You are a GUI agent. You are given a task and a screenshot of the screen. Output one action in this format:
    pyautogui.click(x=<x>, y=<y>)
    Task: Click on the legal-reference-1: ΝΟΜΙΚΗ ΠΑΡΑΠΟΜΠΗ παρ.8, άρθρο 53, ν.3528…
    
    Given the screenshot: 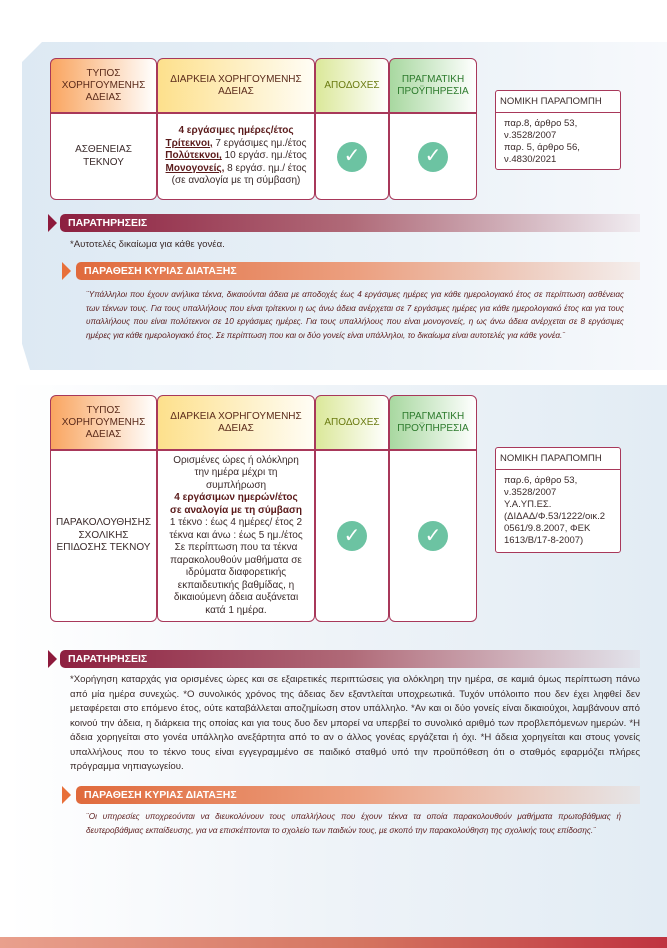 What is the action you would take?
    pyautogui.click(x=558, y=130)
    